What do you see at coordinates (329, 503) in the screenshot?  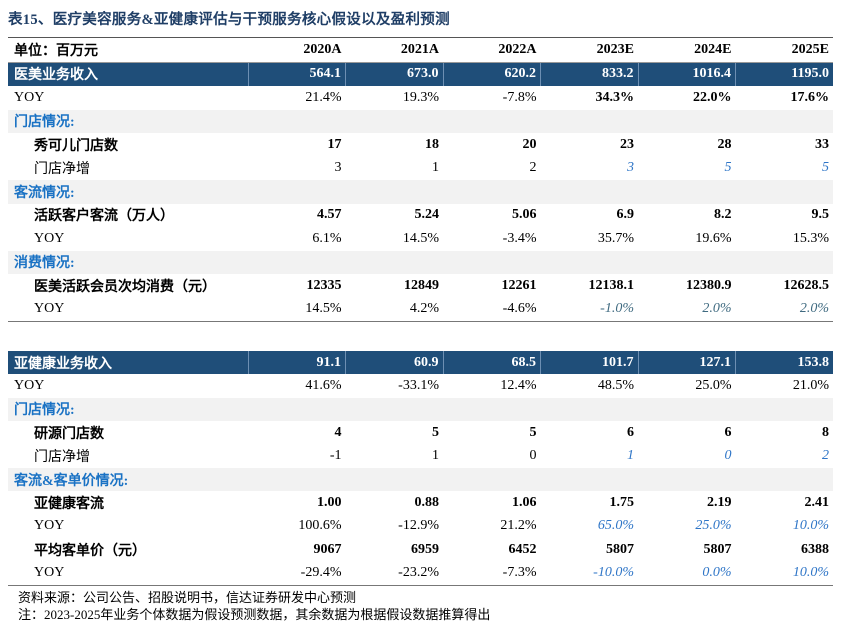 I see `cell-value: 1.00` at bounding box center [329, 503].